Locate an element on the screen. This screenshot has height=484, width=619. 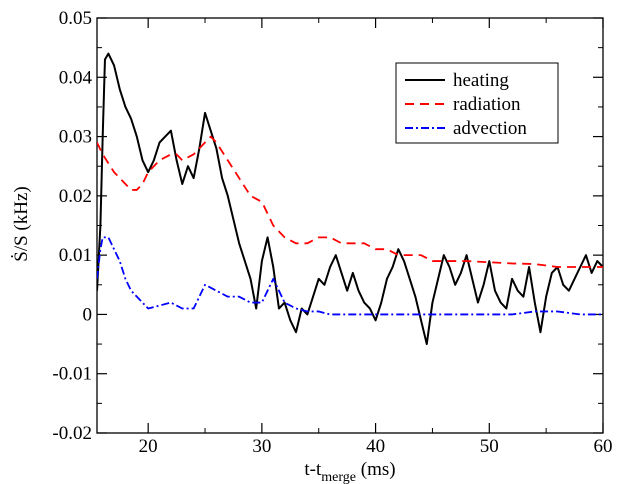
y-axis-label: Ṡ/S (kHz) is located at coordinates (21, 223).